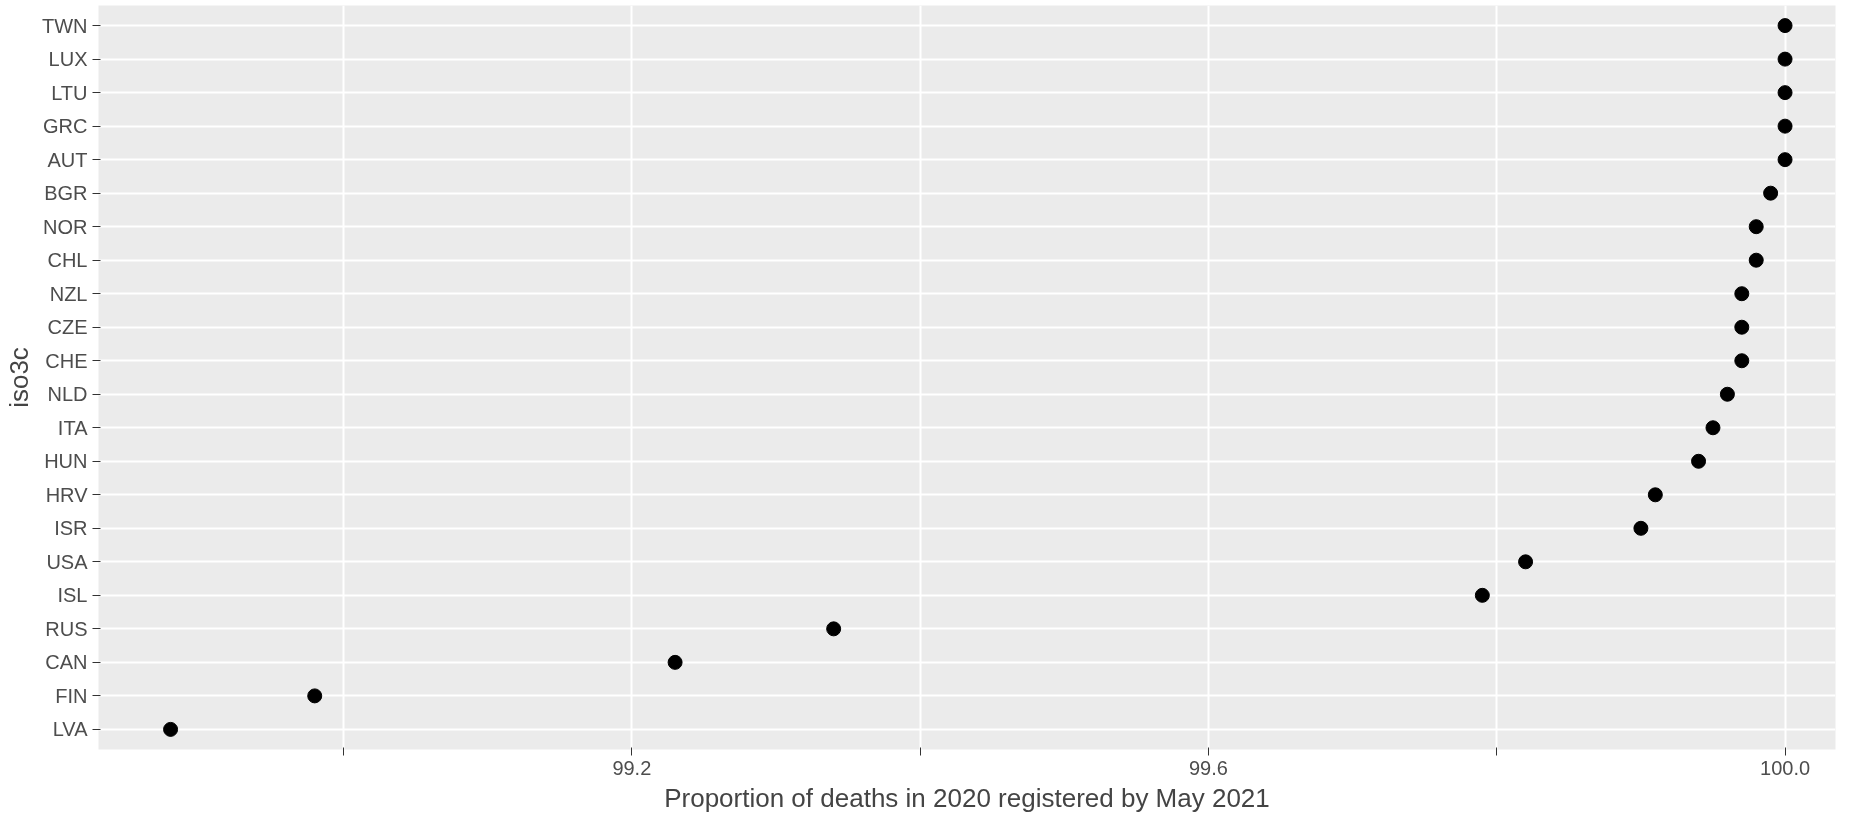 The image size is (1868, 835). Describe the element at coordinates (67, 561) in the screenshot. I see `y-tick-label: USA` at that location.